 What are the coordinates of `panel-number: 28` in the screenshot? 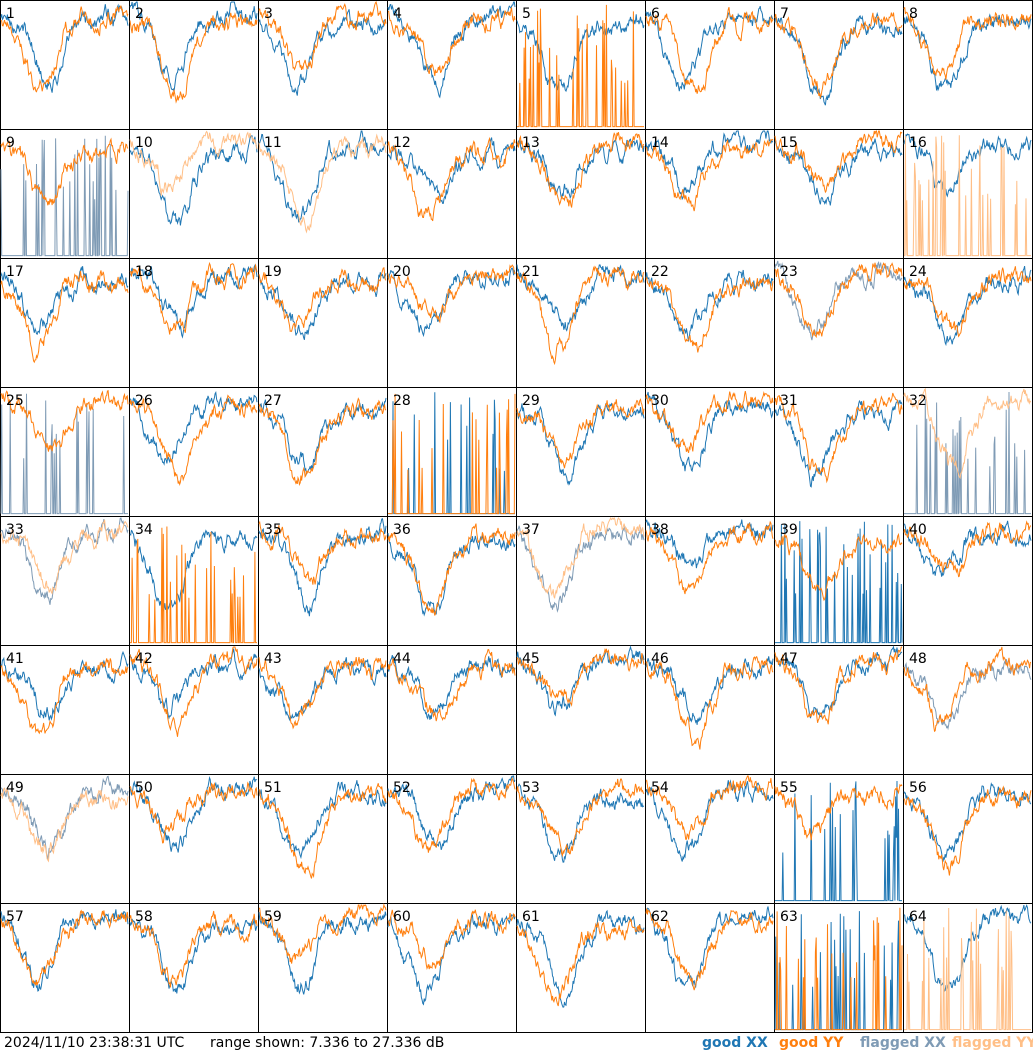 It's located at (402, 401).